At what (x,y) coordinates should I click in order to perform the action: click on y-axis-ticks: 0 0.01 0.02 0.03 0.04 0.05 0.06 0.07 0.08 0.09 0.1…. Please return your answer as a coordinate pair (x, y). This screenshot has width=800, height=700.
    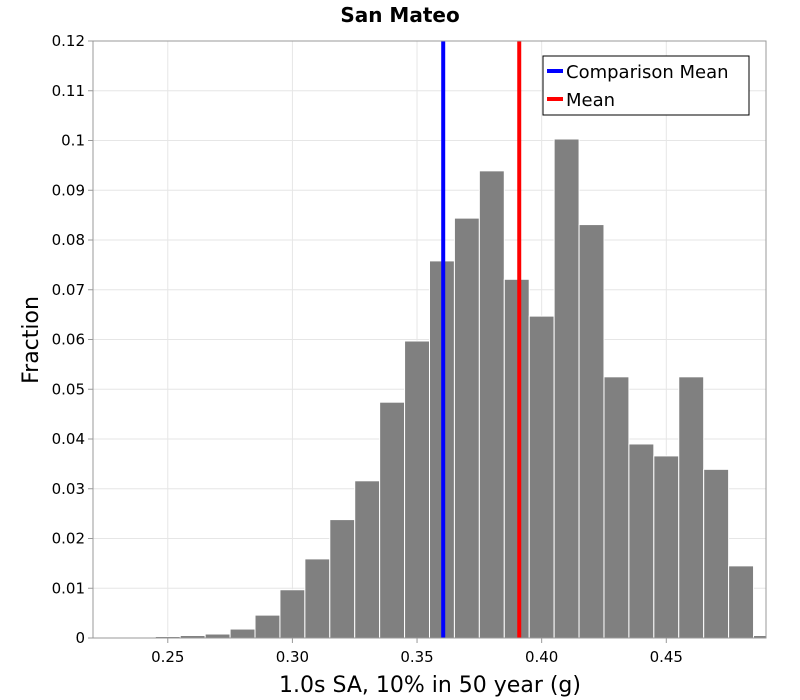
    Looking at the image, I should click on (72, 339).